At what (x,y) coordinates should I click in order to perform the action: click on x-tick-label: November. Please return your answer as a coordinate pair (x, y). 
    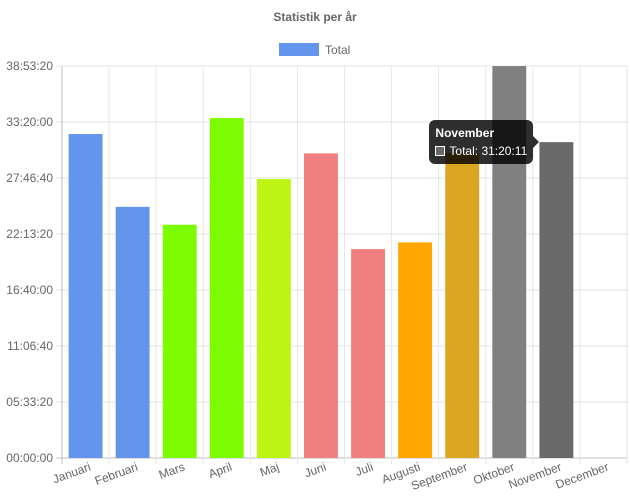
    Looking at the image, I should click on (535, 476).